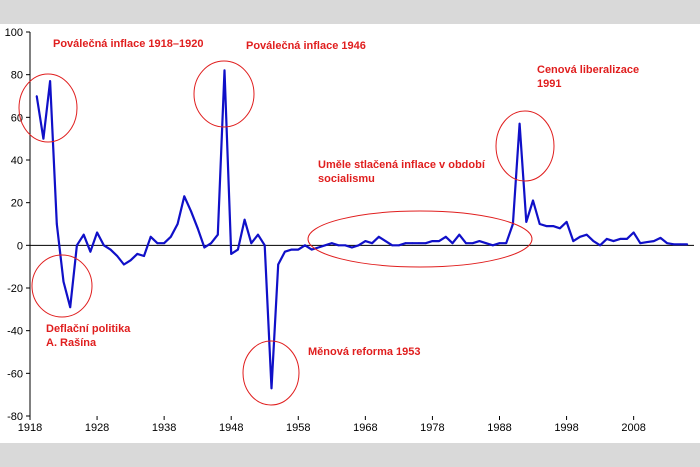 The width and height of the screenshot is (700, 467). Describe the element at coordinates (432, 428) in the screenshot. I see `x-tick-label: 1978` at that location.